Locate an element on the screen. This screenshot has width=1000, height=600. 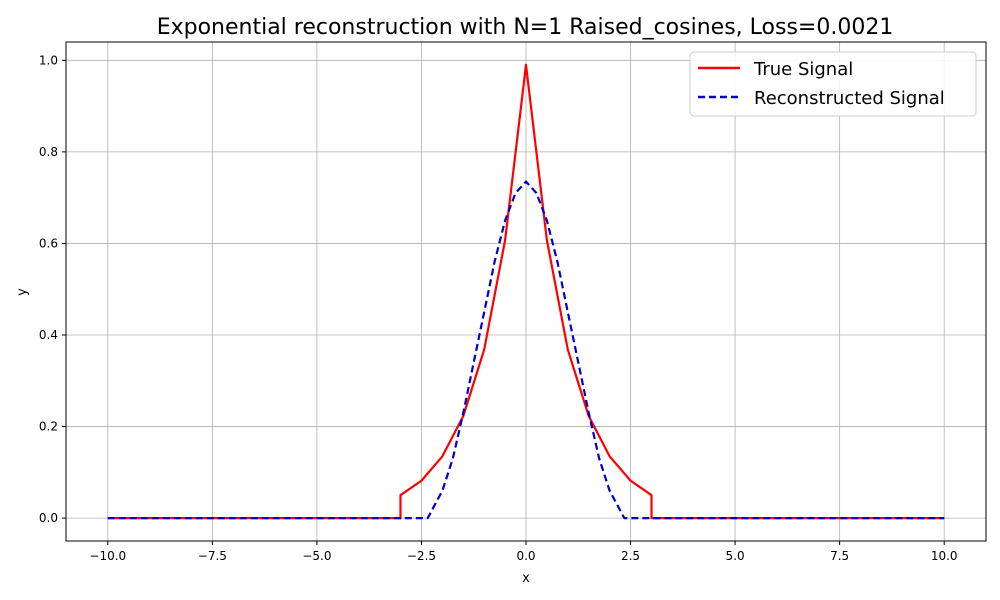
y-axis-label: y is located at coordinates (22, 292).